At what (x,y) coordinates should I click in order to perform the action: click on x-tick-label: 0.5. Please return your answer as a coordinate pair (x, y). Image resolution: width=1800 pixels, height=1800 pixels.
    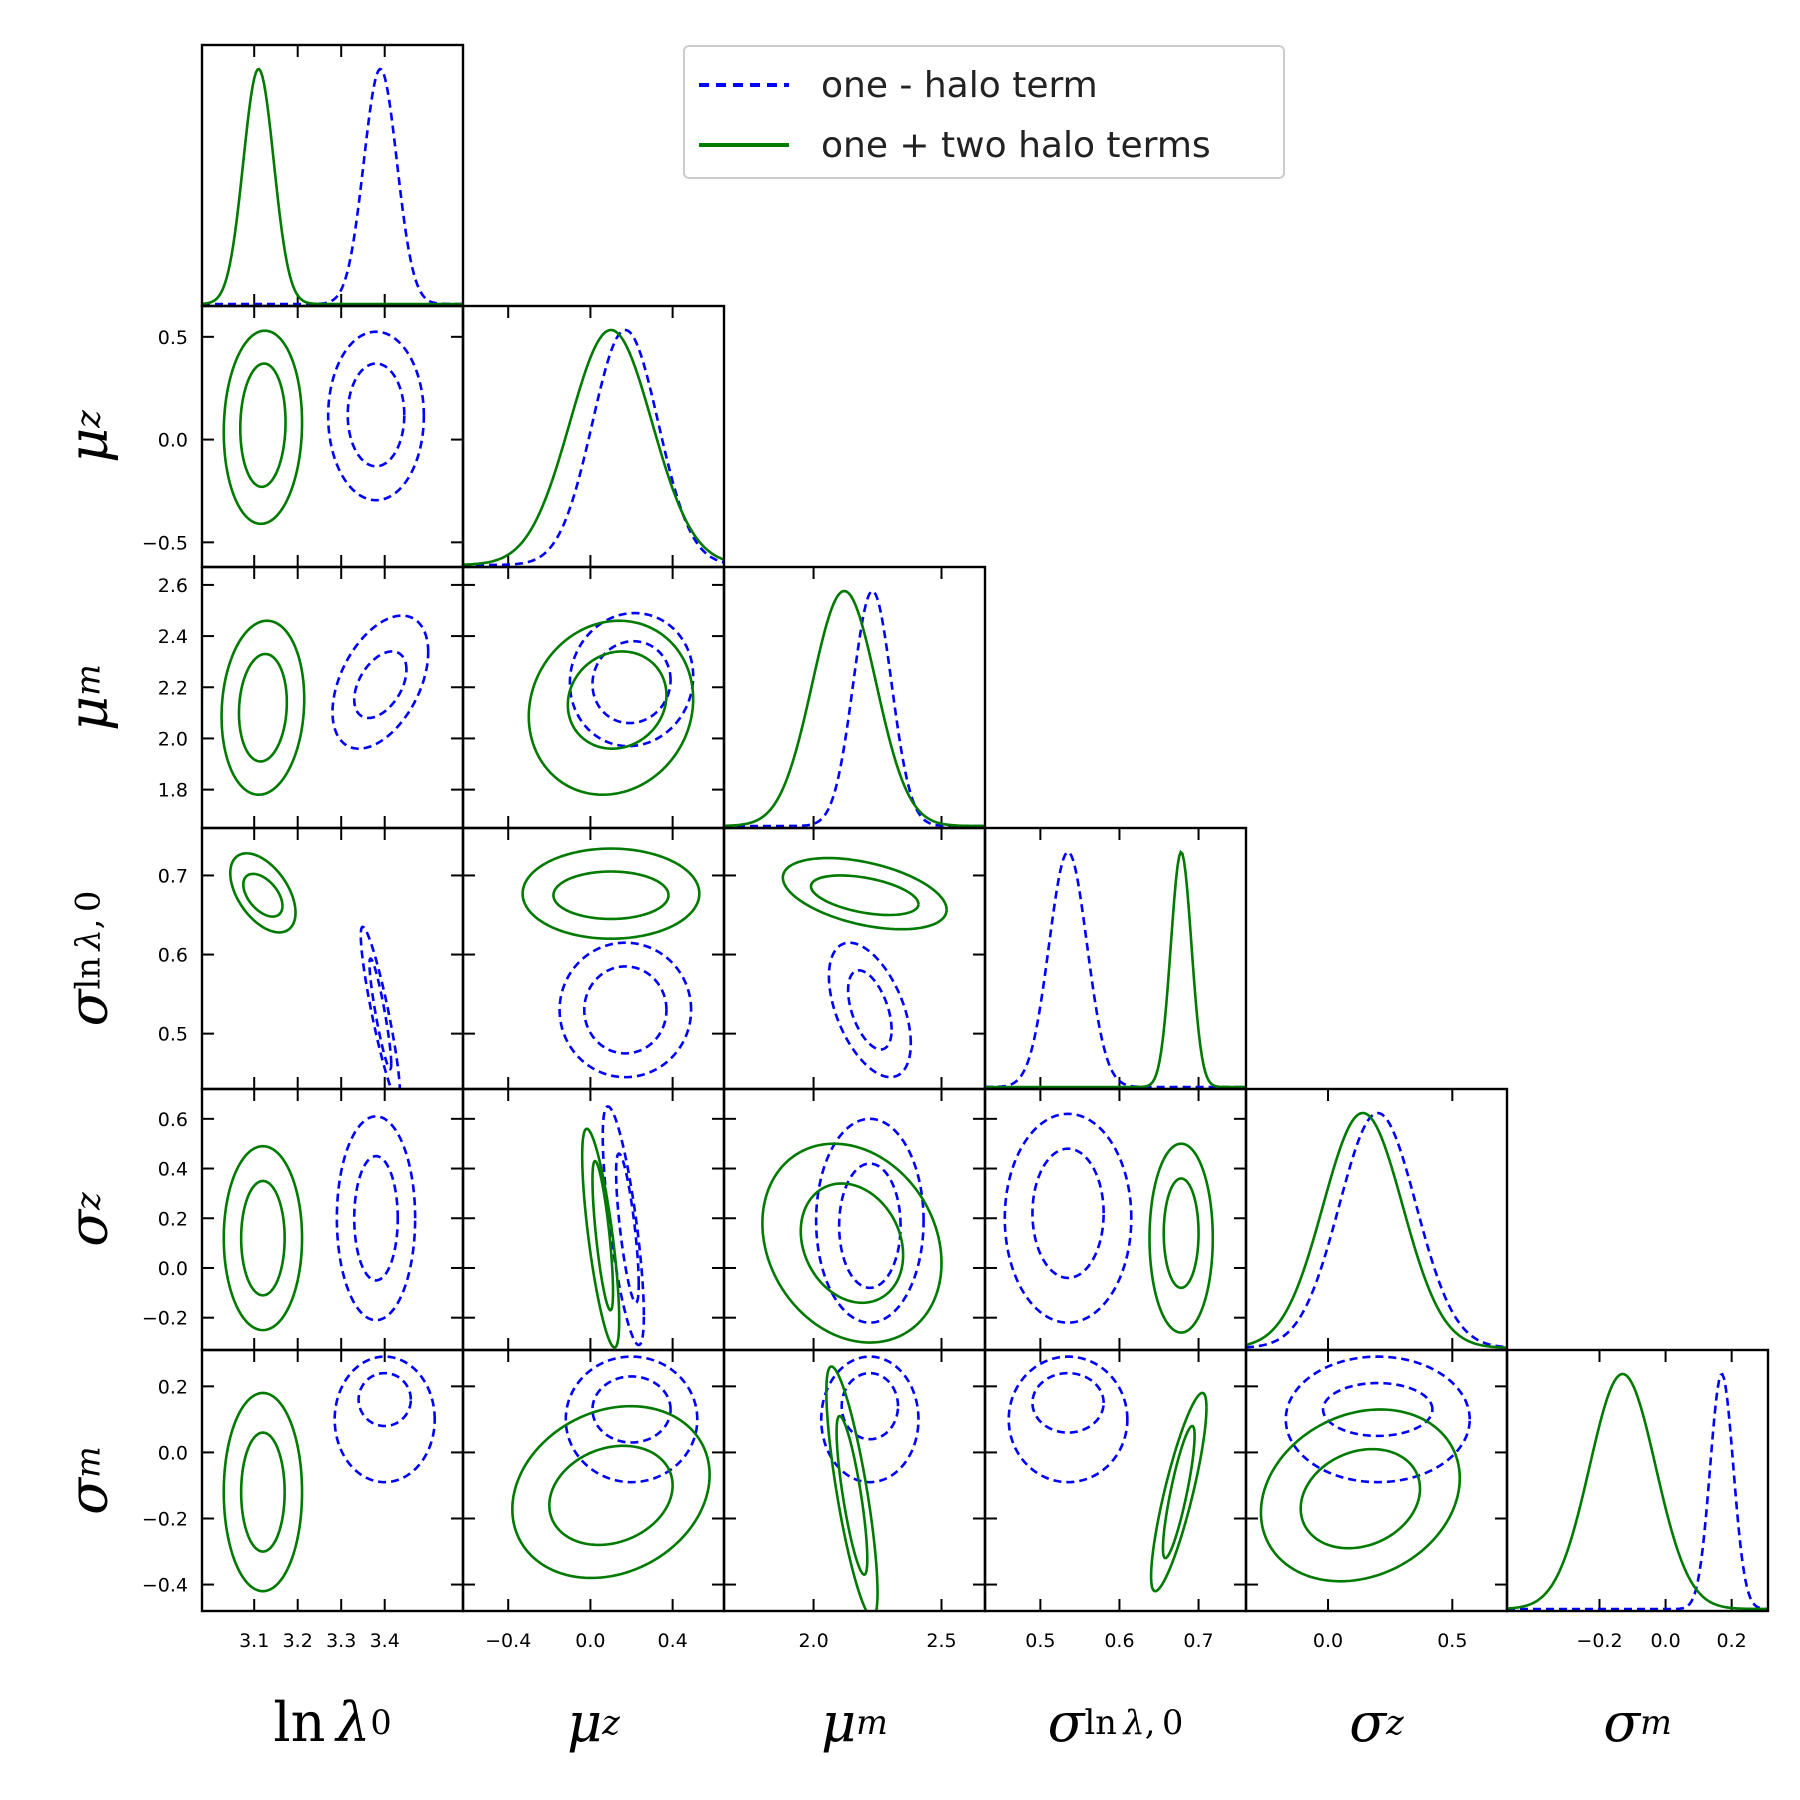
    Looking at the image, I should click on (1040, 1641).